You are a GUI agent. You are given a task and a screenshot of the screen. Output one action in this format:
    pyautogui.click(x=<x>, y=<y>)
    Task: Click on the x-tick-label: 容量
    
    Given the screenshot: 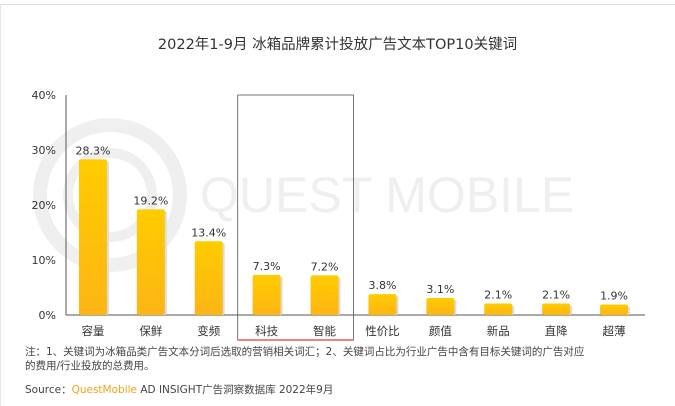 What is the action you would take?
    pyautogui.click(x=92, y=331)
    